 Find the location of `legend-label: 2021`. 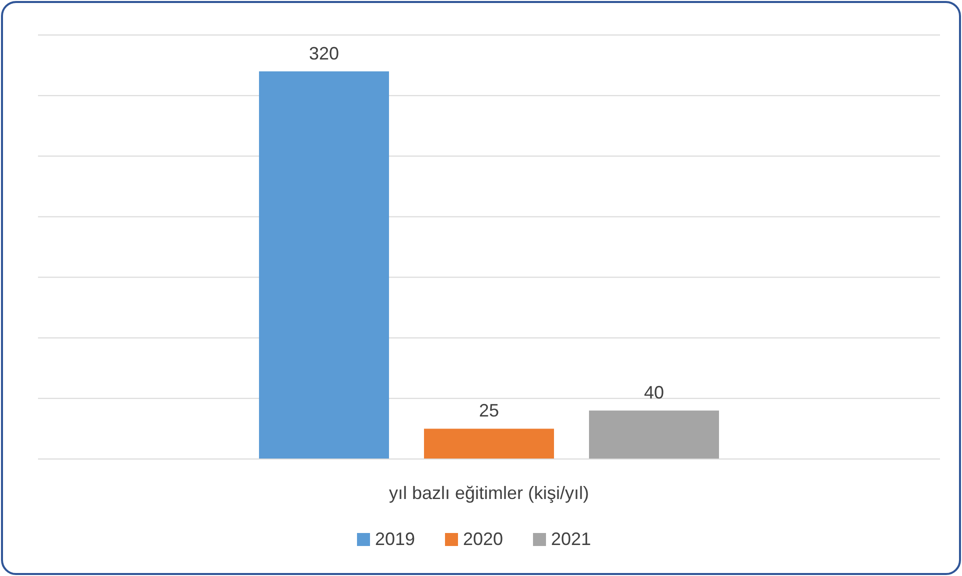

legend-label: 2021 is located at coordinates (571, 539).